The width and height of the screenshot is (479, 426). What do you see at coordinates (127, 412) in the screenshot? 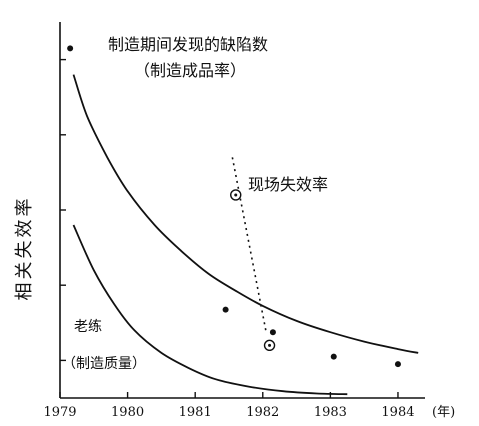
I see `x-tick-label-1: 1980` at bounding box center [127, 412].